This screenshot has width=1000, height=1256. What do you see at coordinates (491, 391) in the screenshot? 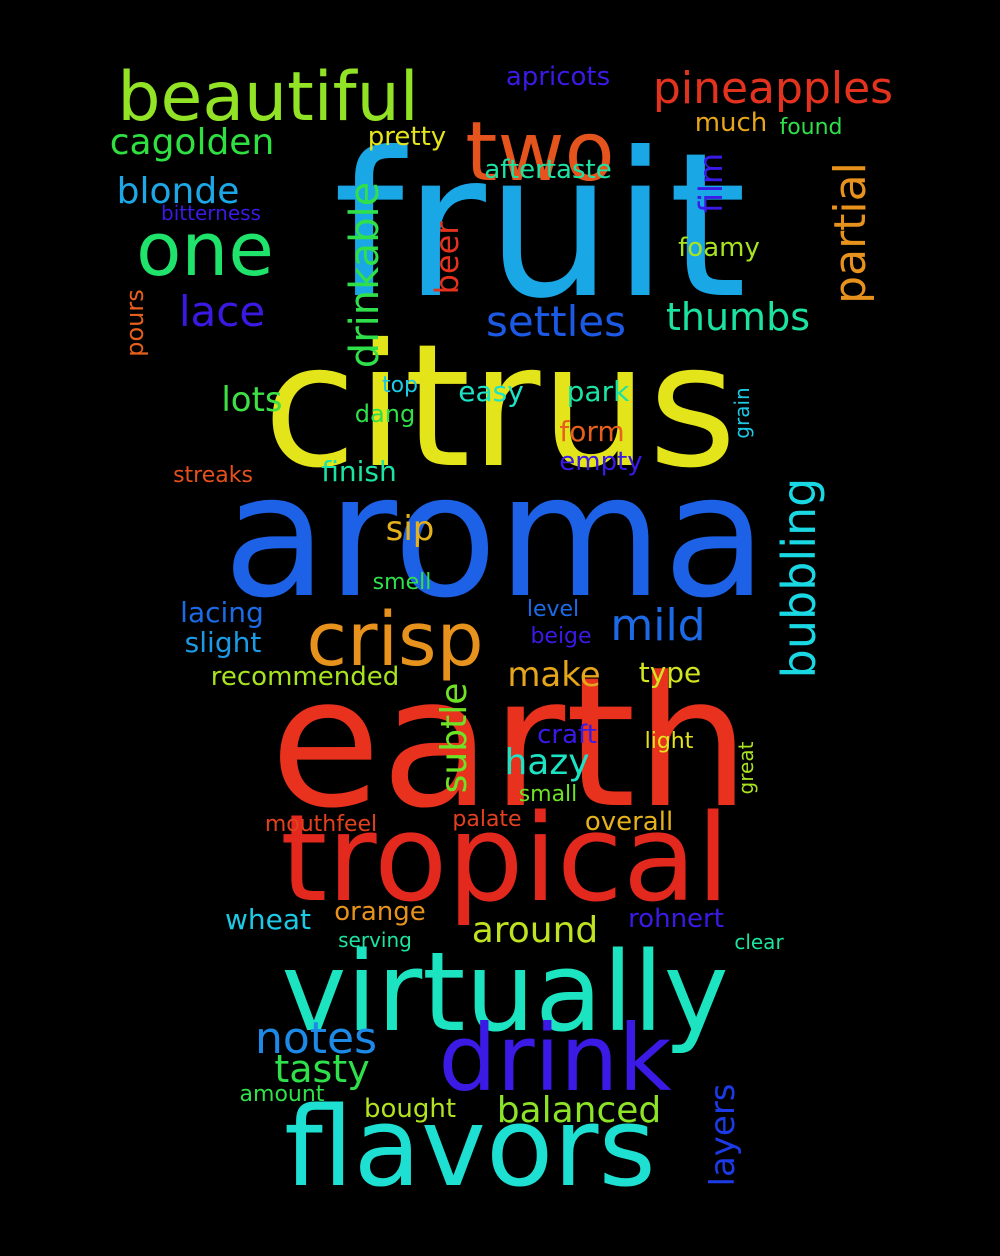
I see `word-easy: easy` at bounding box center [491, 391].